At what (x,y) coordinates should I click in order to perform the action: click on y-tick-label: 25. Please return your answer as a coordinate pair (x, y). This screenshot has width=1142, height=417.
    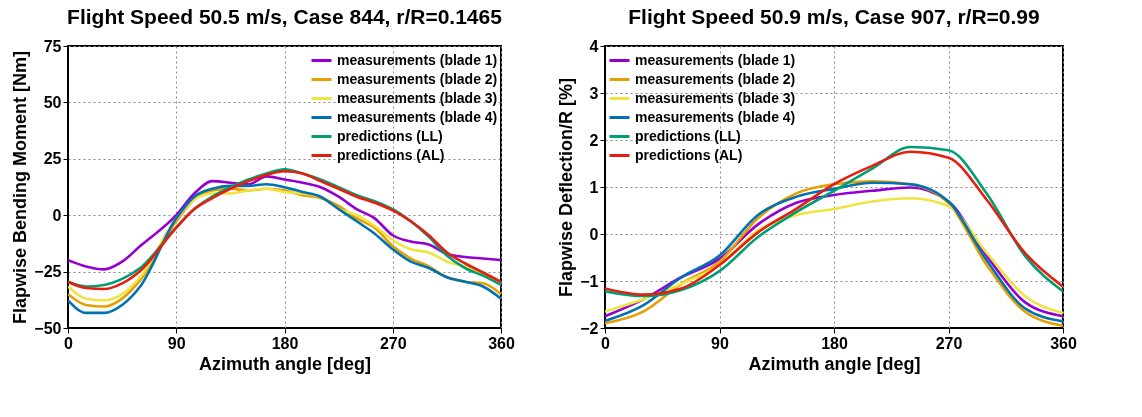
    Looking at the image, I should click on (52, 159).